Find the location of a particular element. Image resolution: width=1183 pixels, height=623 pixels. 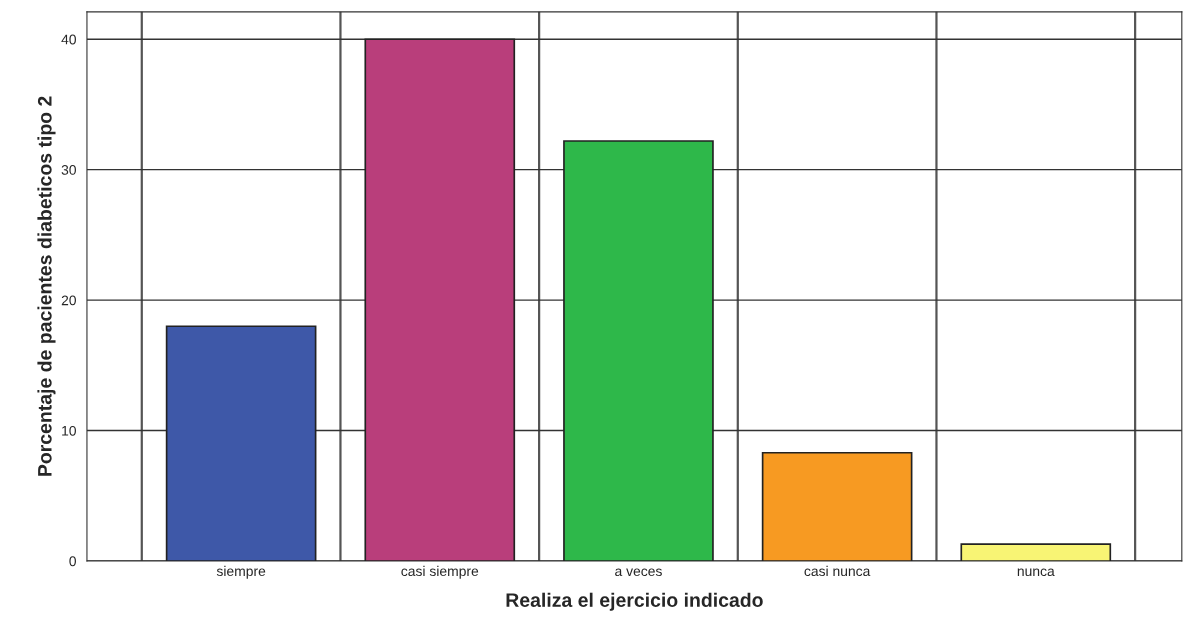

x-tick-label: siempre is located at coordinates (241, 572).